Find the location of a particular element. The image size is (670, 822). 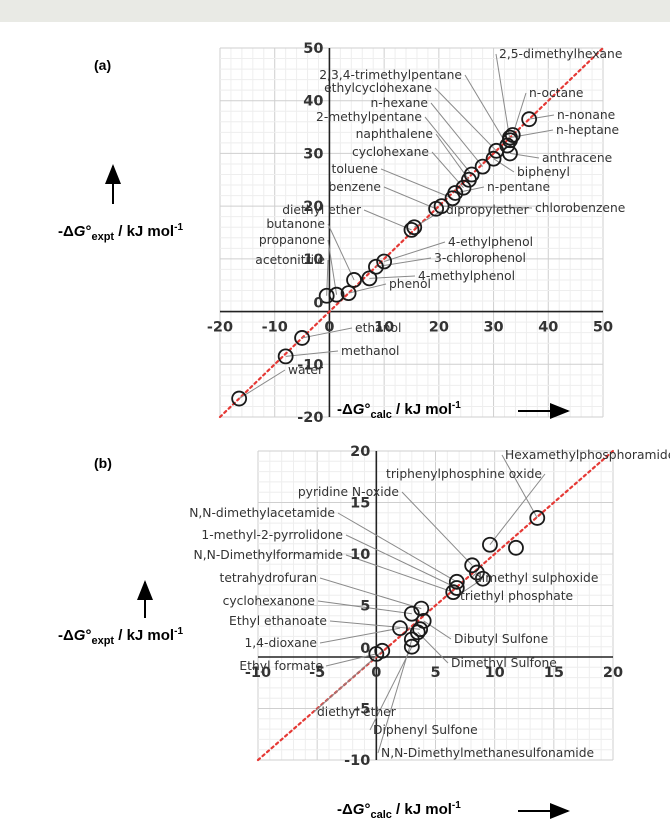

point-label: Hexamethylphosphoramide is located at coordinates (587, 455).